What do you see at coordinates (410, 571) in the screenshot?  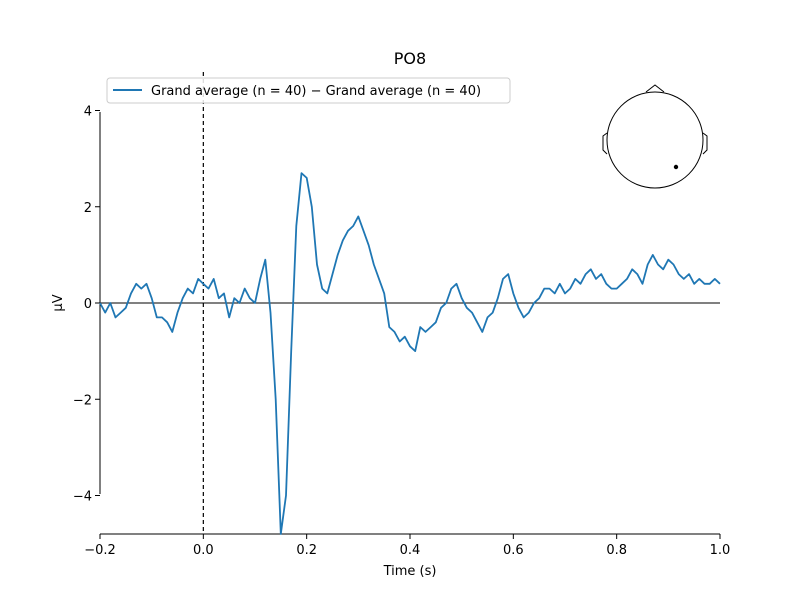 I see `x-axis-label: Time (s)` at bounding box center [410, 571].